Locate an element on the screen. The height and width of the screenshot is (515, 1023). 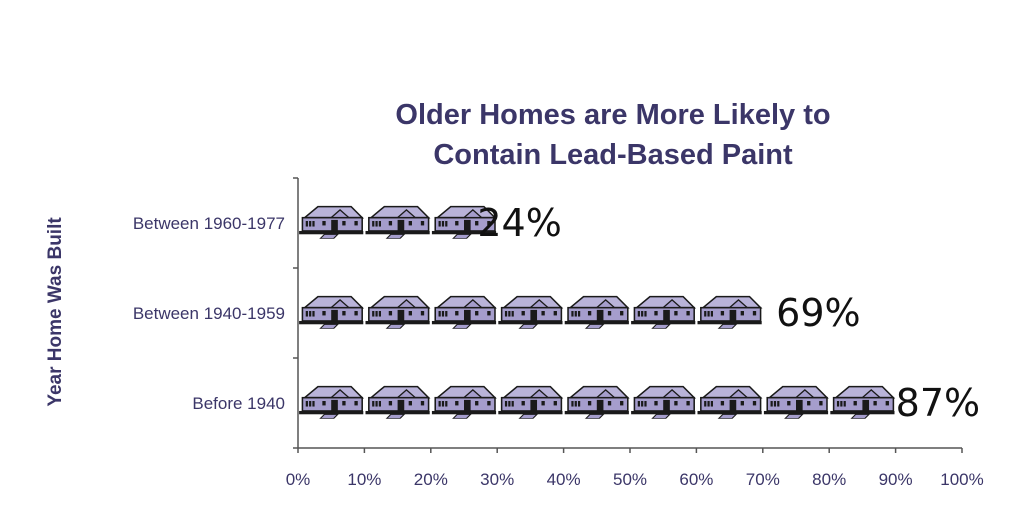
x-tick-label: 50% is located at coordinates (630, 479).